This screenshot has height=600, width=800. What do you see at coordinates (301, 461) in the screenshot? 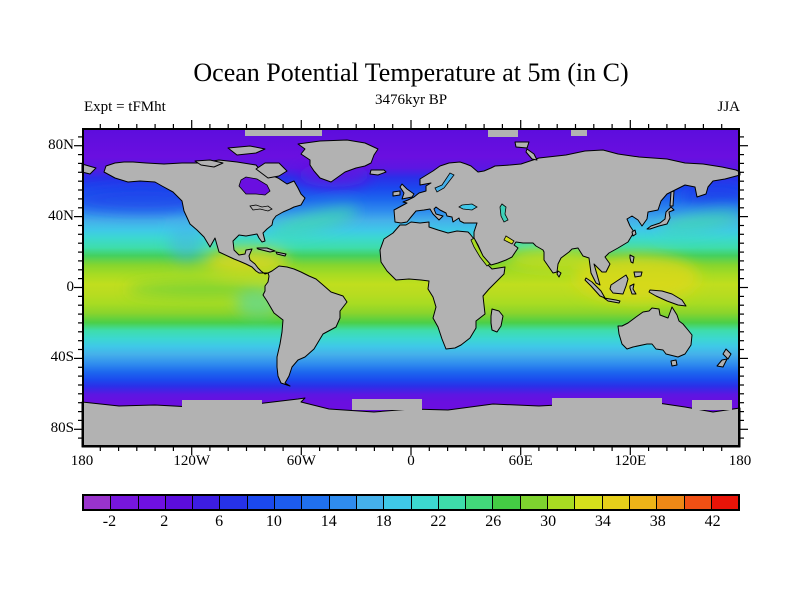
I see `x-axis-tick-label: 60W` at bounding box center [301, 461].